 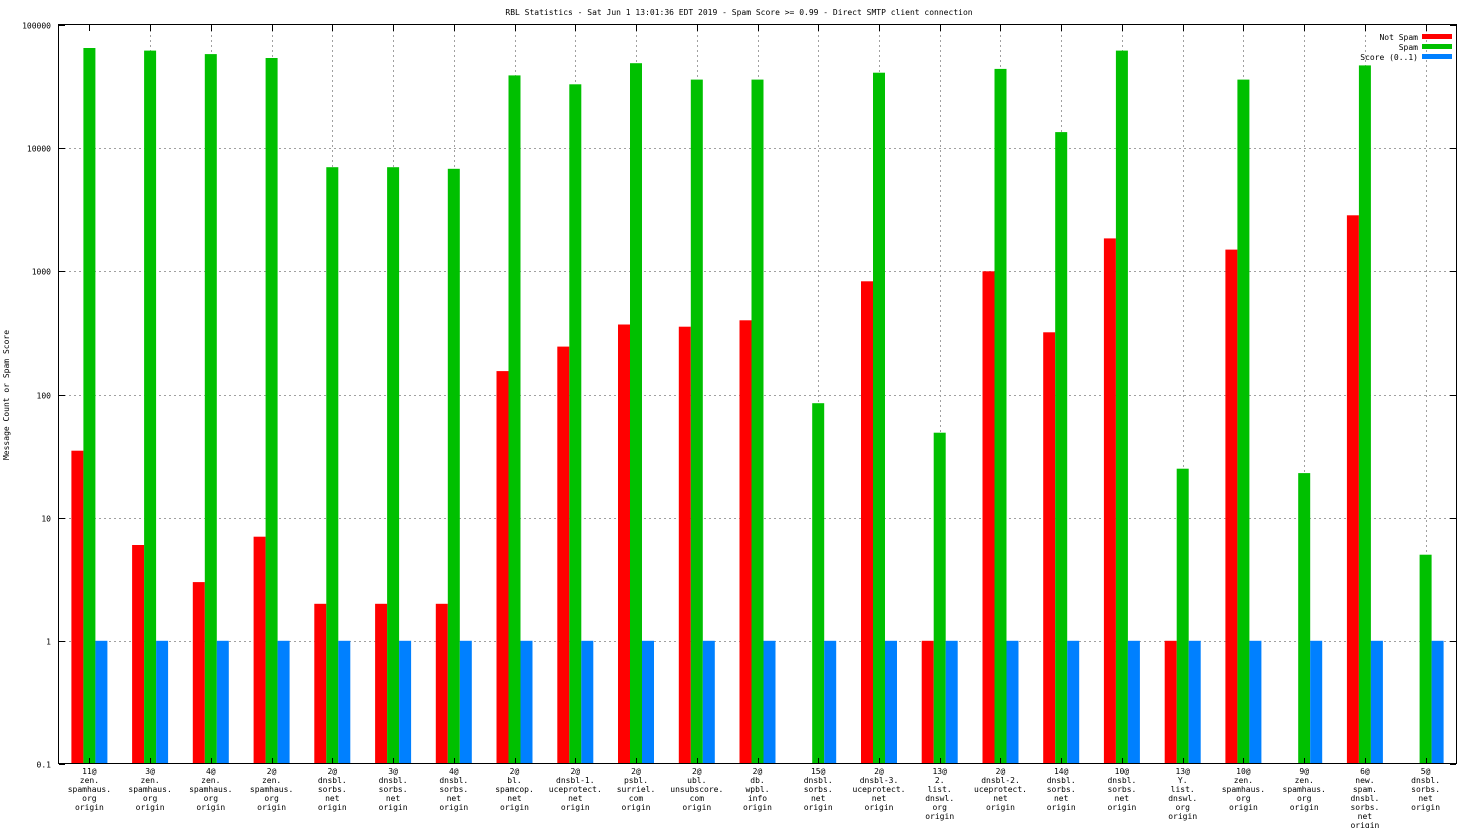 What do you see at coordinates (1365, 771) in the screenshot?
I see `x-tick-label-line: 6@` at bounding box center [1365, 771].